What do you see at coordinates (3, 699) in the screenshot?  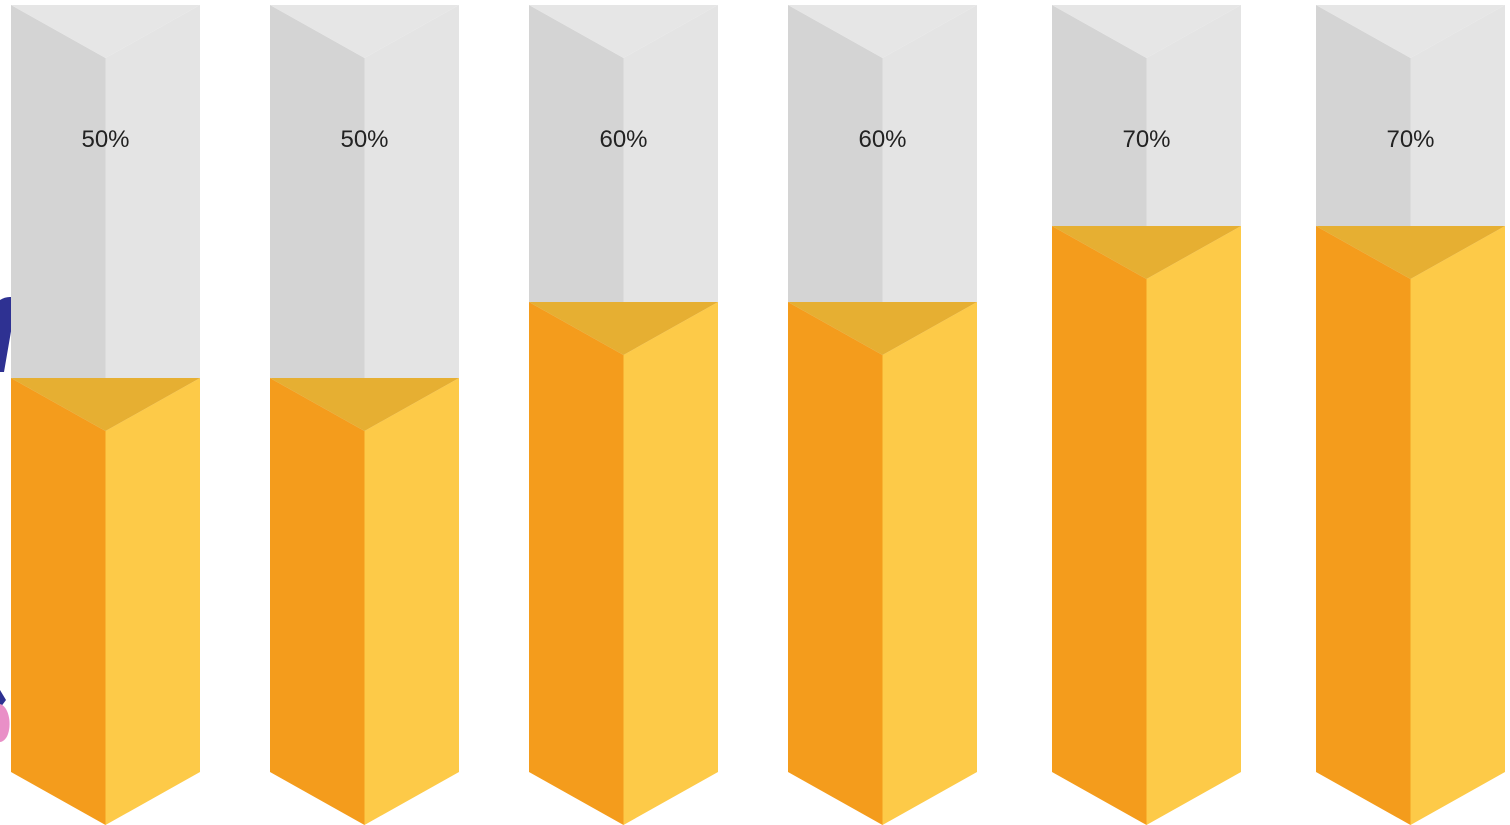 I see `figure-foot-shape` at bounding box center [3, 699].